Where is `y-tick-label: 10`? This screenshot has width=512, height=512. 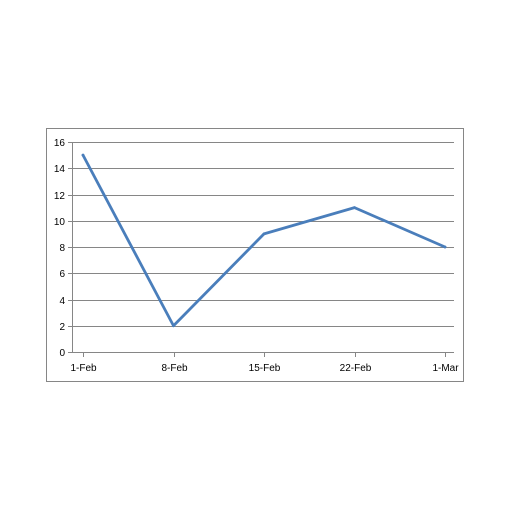
y-tick-label: 10 is located at coordinates (60, 222).